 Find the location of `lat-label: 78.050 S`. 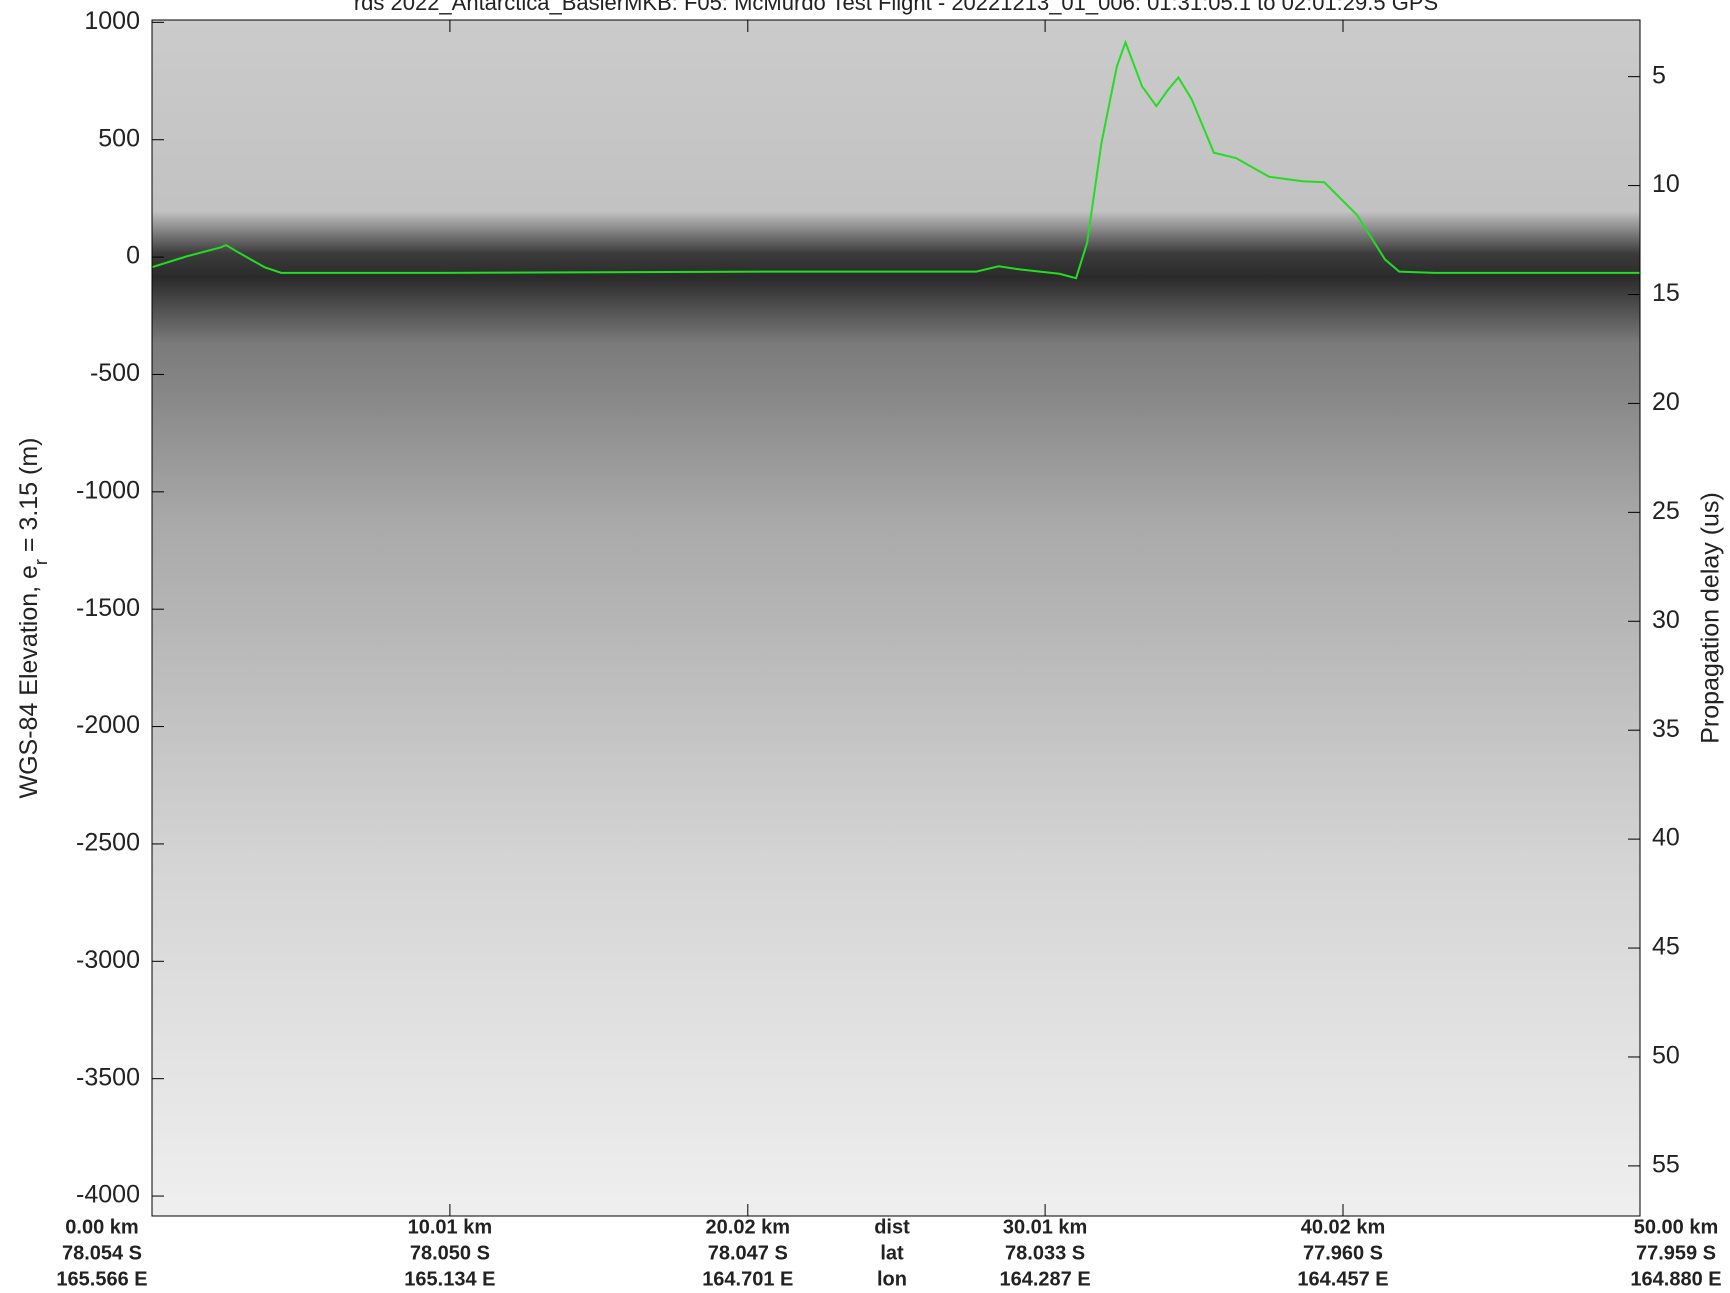

lat-label: 78.050 S is located at coordinates (450, 1253).